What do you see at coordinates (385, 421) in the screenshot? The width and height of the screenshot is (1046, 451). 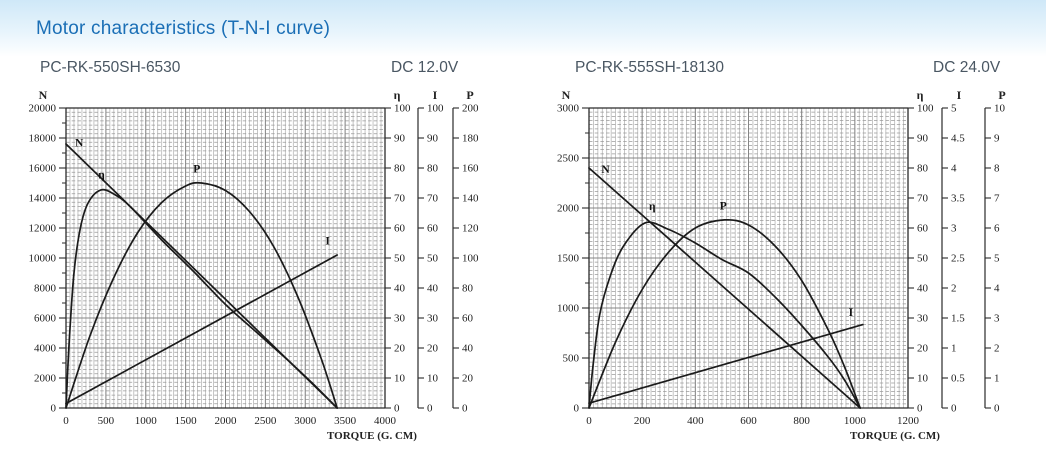 I see `x-tick-label: 4000` at bounding box center [385, 421].